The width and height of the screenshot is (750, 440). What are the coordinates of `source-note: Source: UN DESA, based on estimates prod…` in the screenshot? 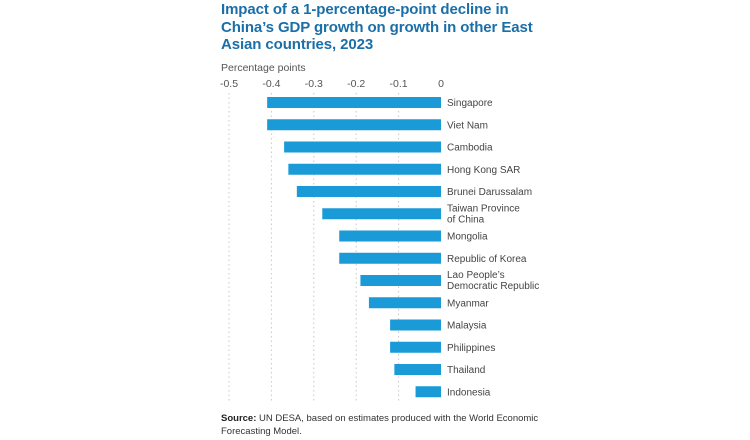 It's located at (386, 425).